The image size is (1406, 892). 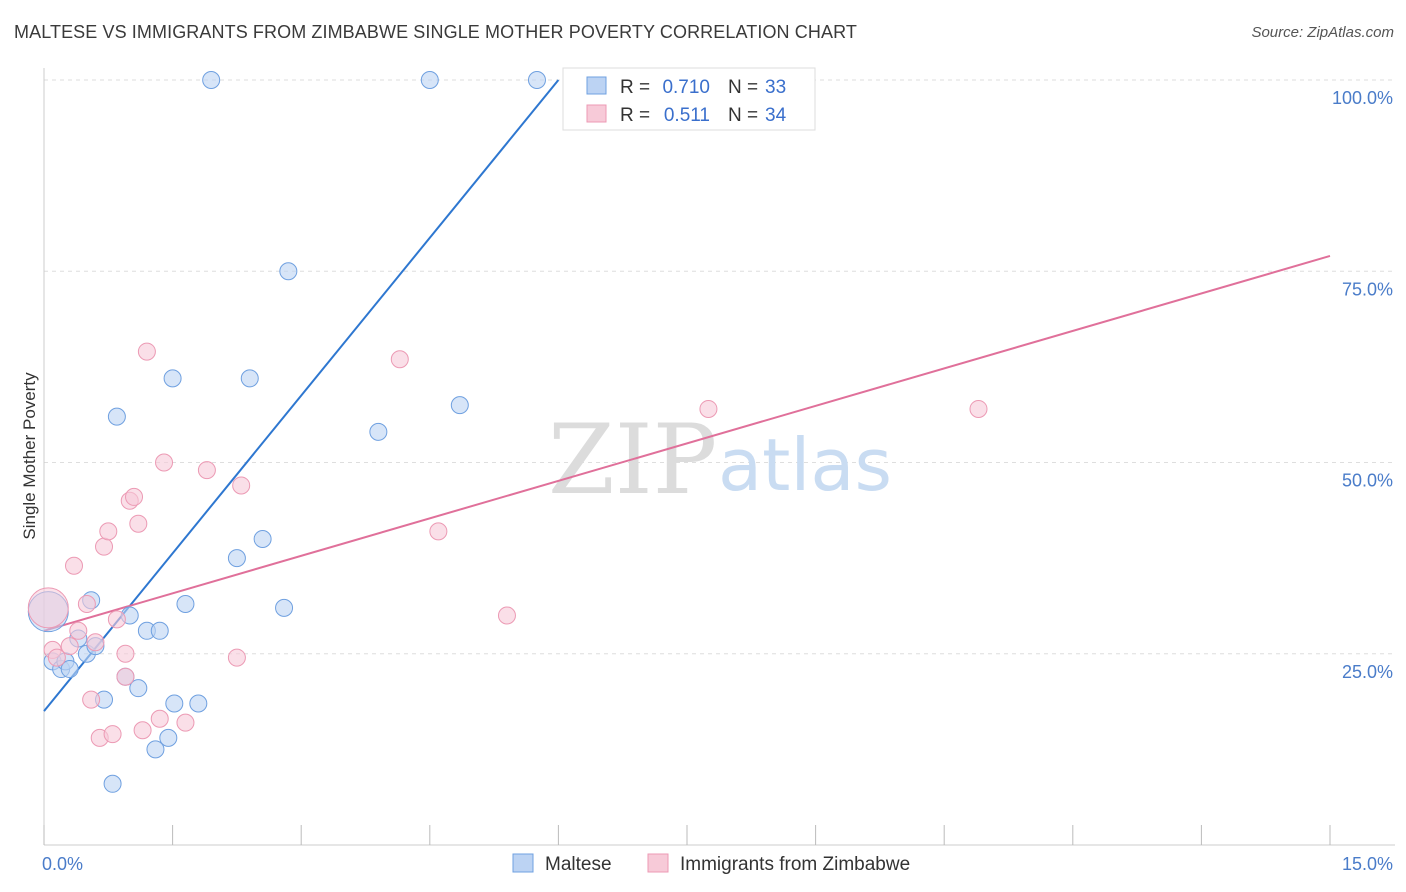 What do you see at coordinates (1362, 385) in the screenshot?
I see `y-tick-labels: 25.0% 50.0% 75.0% 100.0%` at bounding box center [1362, 385].